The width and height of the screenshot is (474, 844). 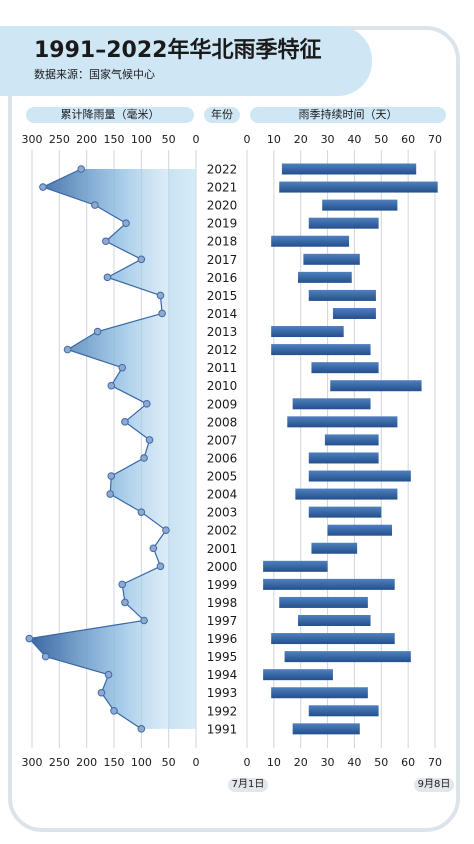 I want to click on duration-tick-label-bottom: 50, so click(x=381, y=762).